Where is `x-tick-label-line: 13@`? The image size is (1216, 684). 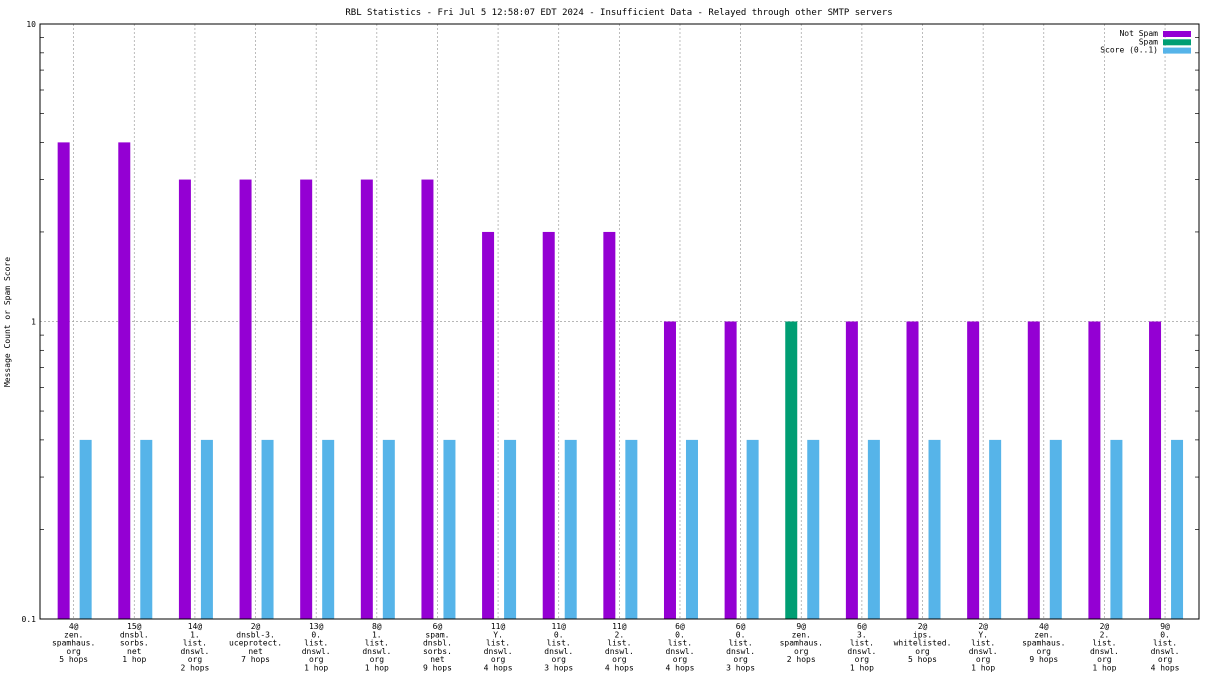 x-tick-label-line: 13@ is located at coordinates (316, 626).